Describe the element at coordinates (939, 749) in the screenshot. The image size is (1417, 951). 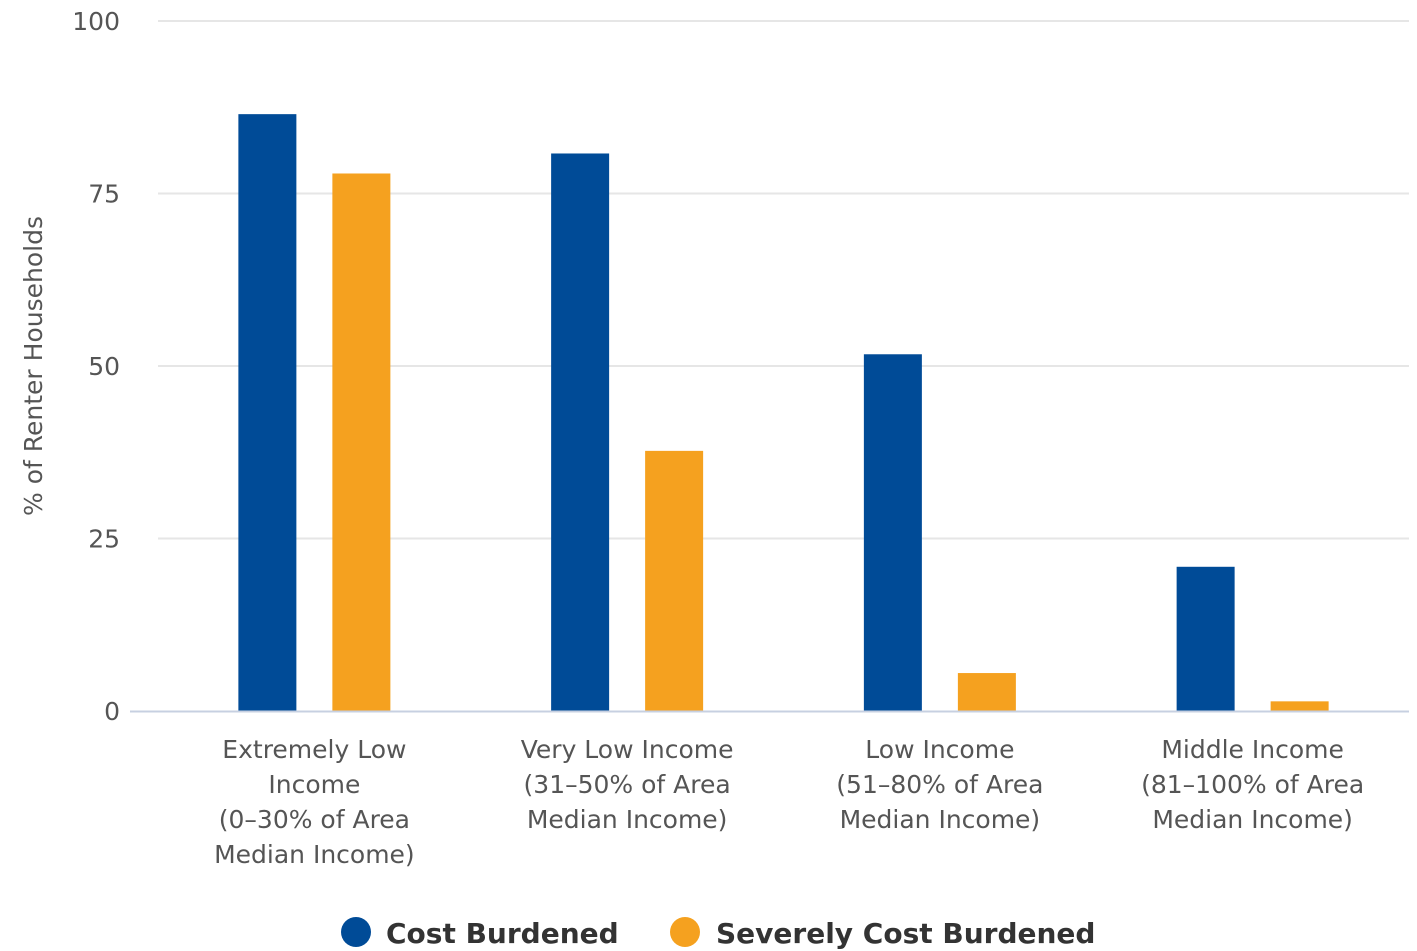
I see `x-category-label-line: Low Income` at that location.